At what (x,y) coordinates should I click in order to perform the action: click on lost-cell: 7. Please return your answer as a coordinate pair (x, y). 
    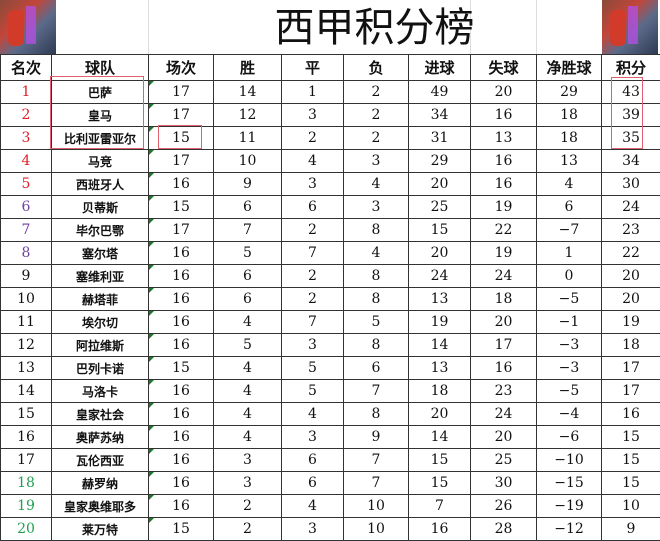
    Looking at the image, I should click on (376, 483).